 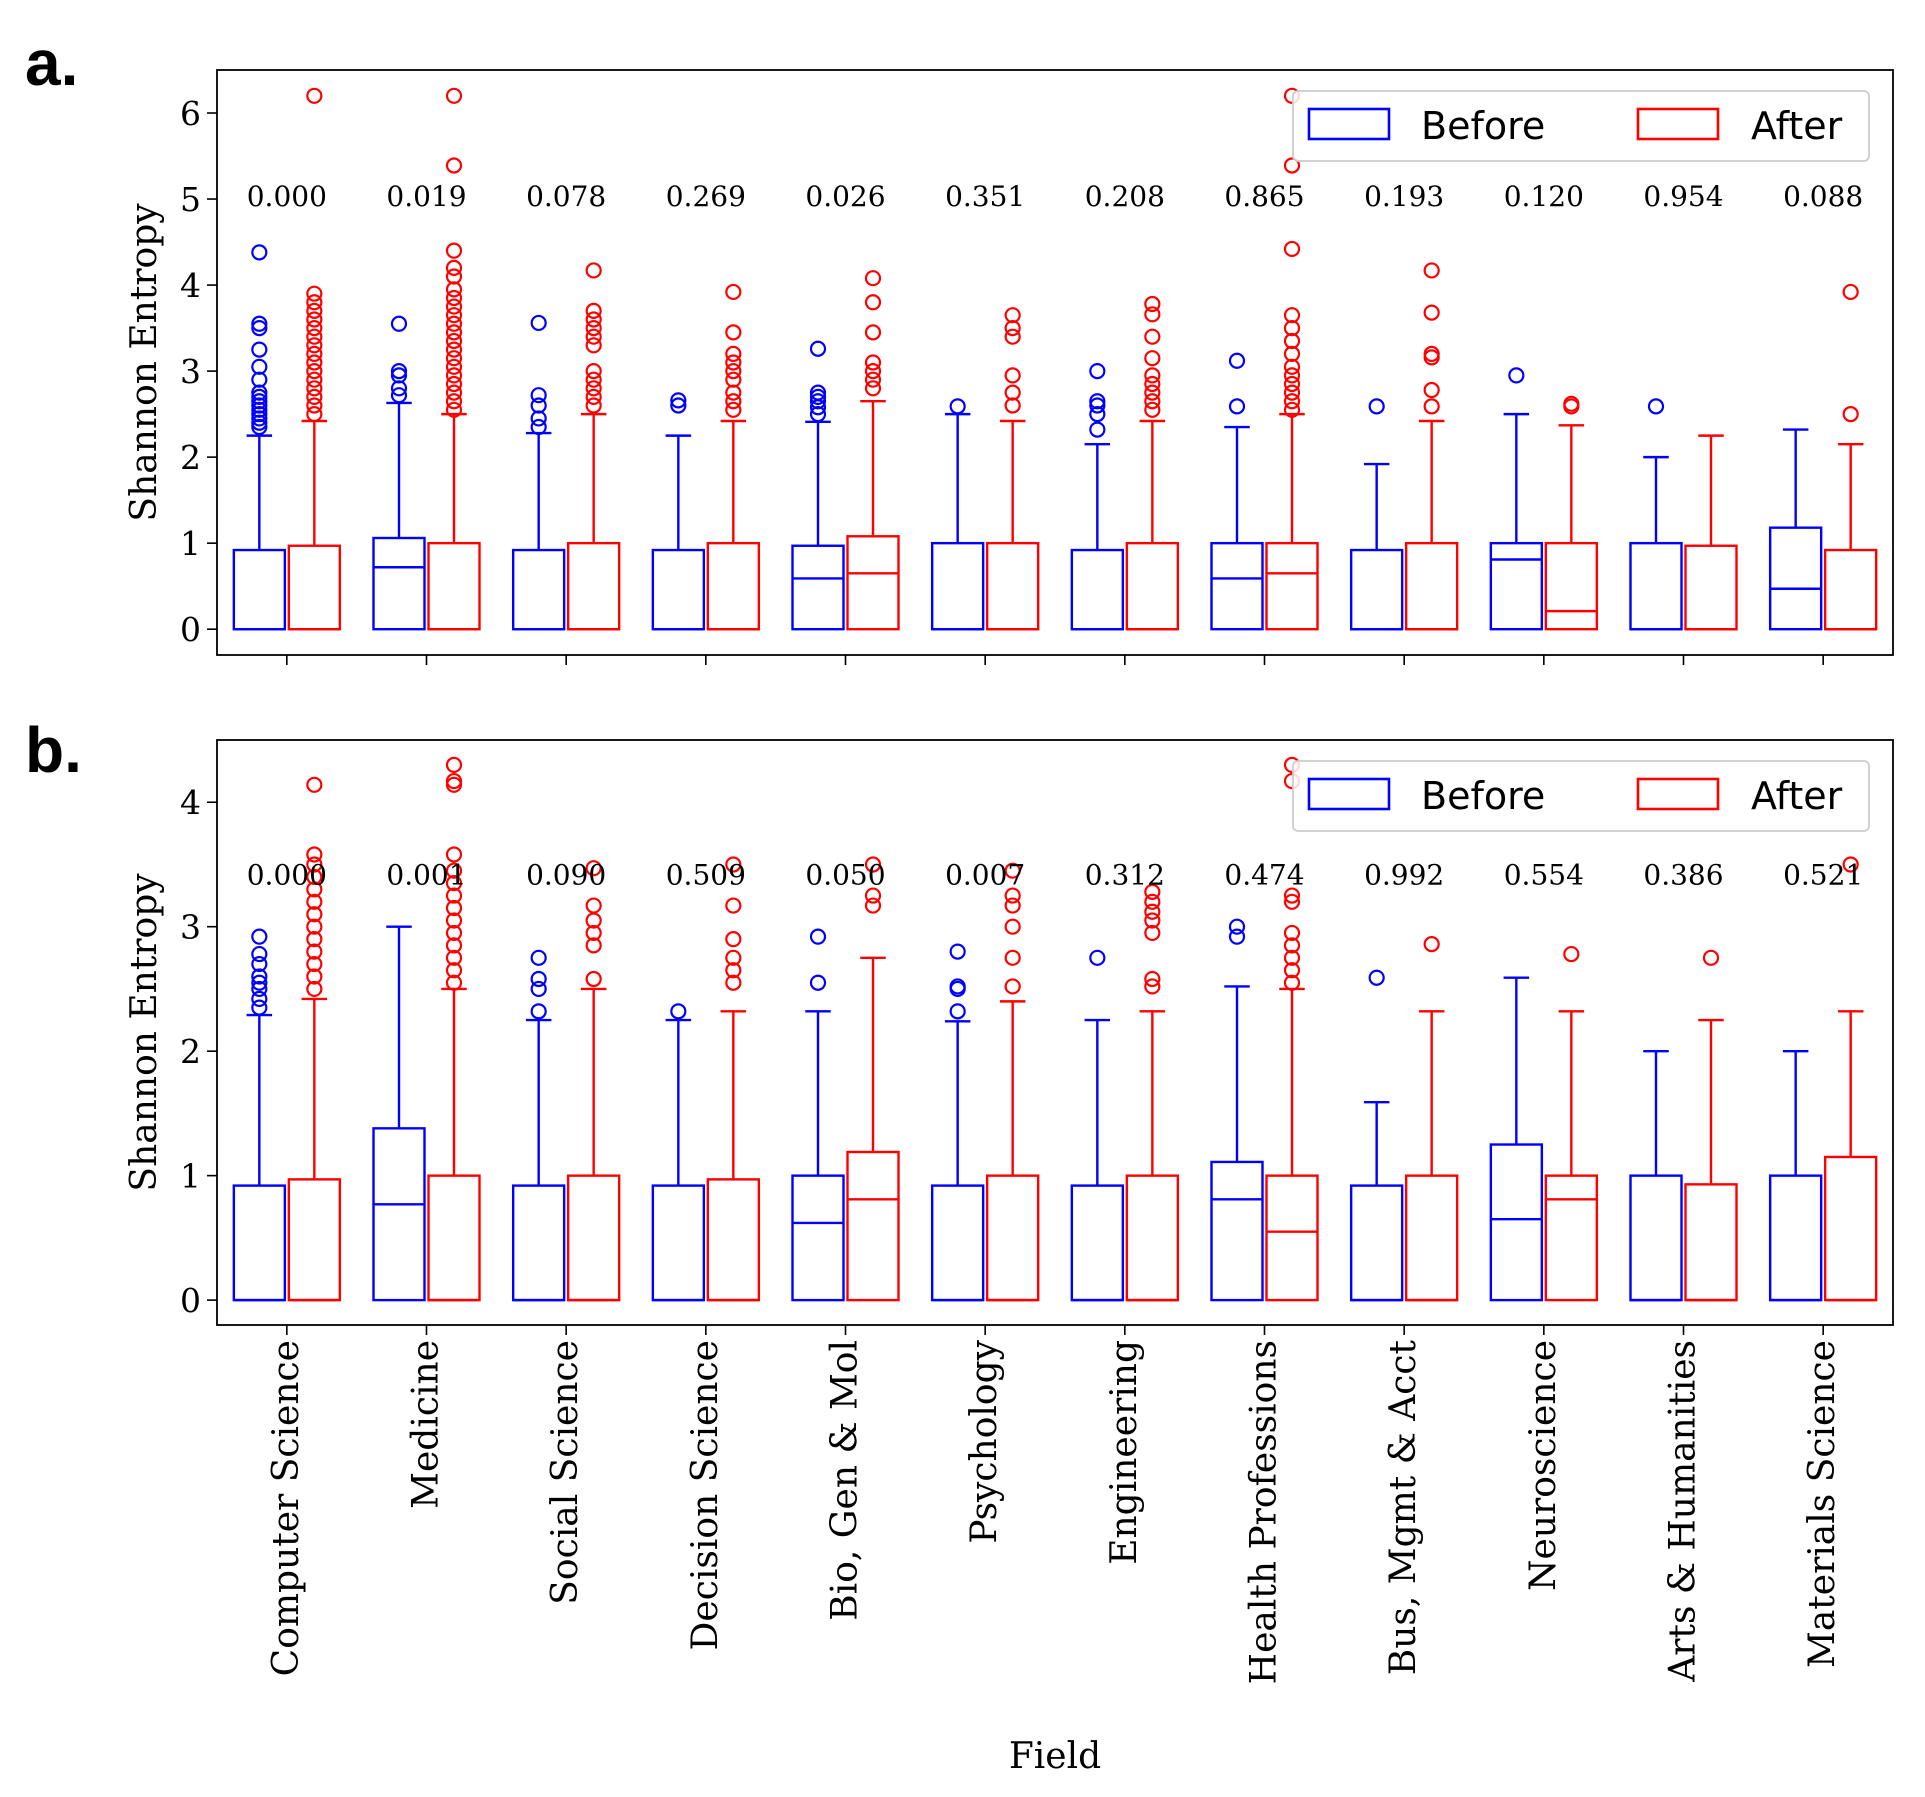 What do you see at coordinates (1544, 874) in the screenshot?
I see `p-value-label: 0.554` at bounding box center [1544, 874].